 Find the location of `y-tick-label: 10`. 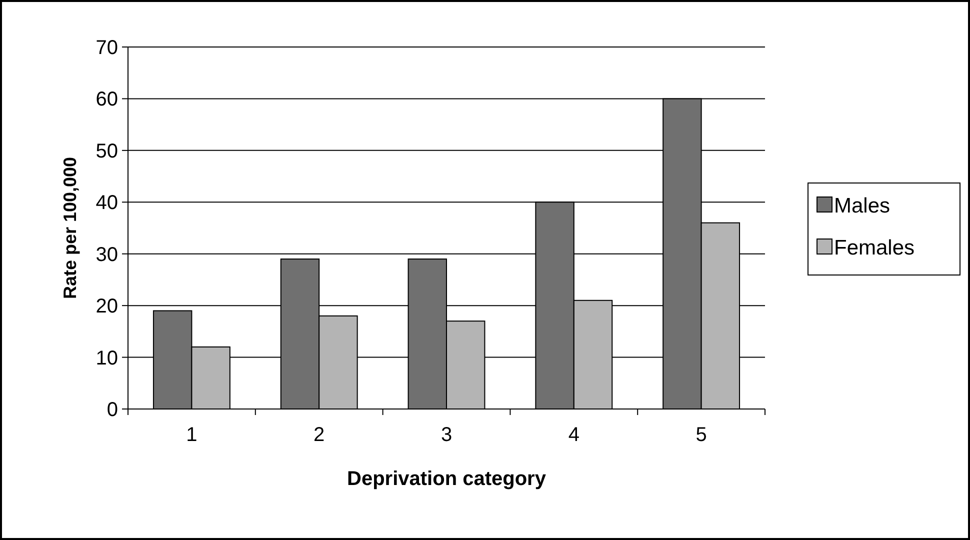

y-tick-label: 10 is located at coordinates (107, 358).